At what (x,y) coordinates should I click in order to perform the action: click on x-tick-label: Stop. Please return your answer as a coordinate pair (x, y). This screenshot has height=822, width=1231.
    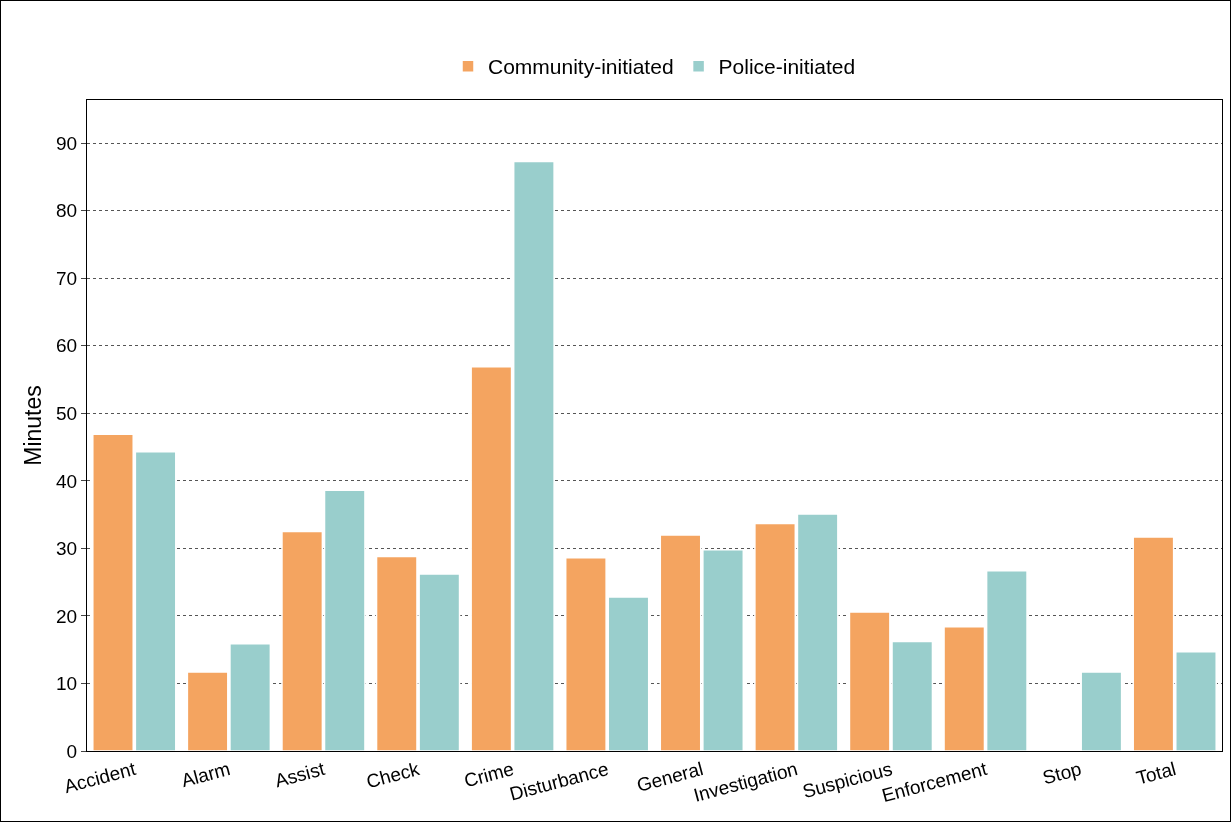
    Looking at the image, I should click on (1062, 773).